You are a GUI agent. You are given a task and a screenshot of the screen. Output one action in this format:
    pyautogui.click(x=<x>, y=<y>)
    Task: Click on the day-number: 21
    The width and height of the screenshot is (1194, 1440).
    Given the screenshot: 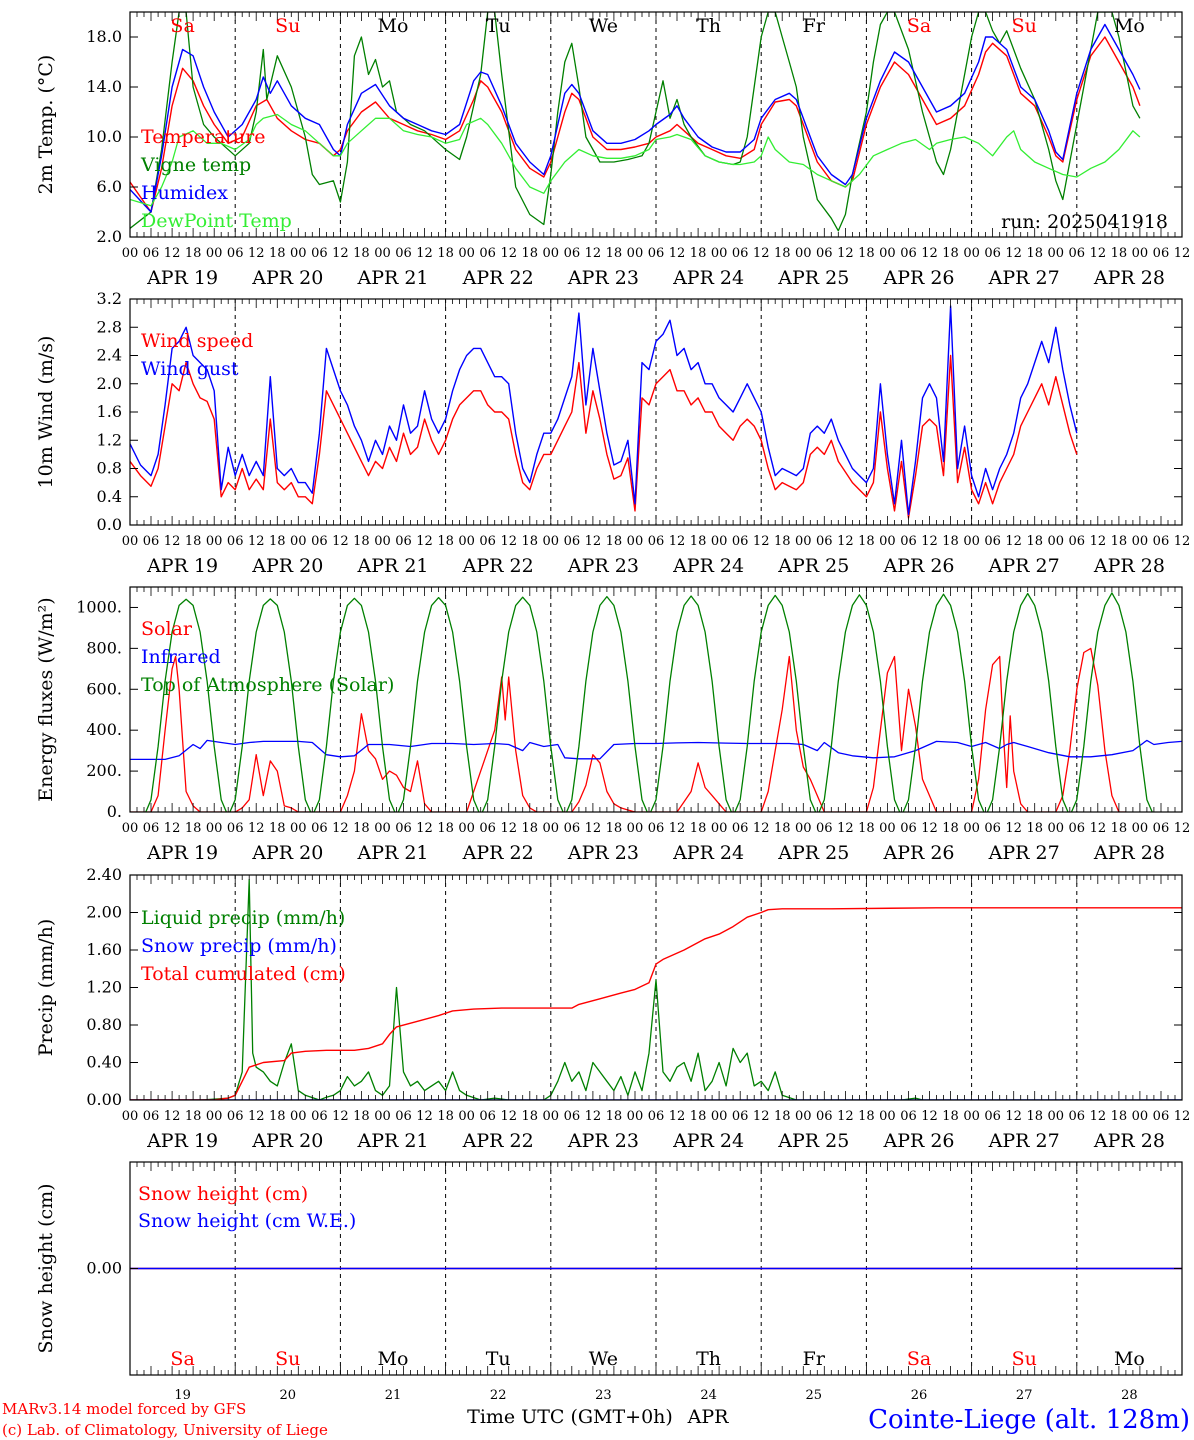 What is the action you would take?
    pyautogui.click(x=393, y=1395)
    